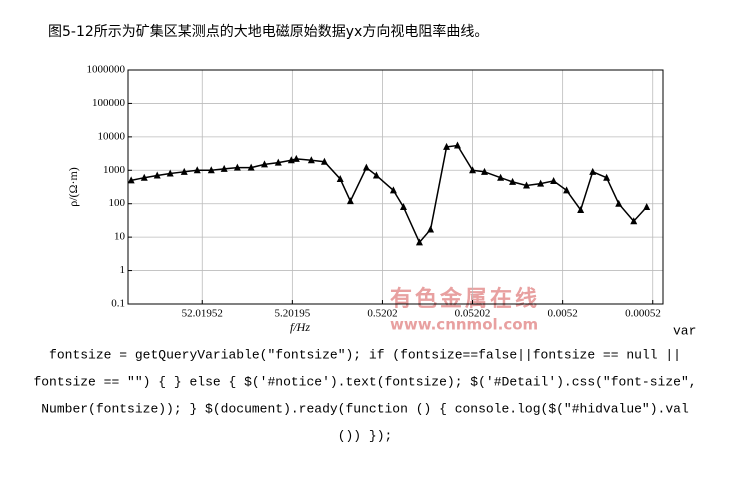  I want to click on code-line: ()) });, so click(365, 435).